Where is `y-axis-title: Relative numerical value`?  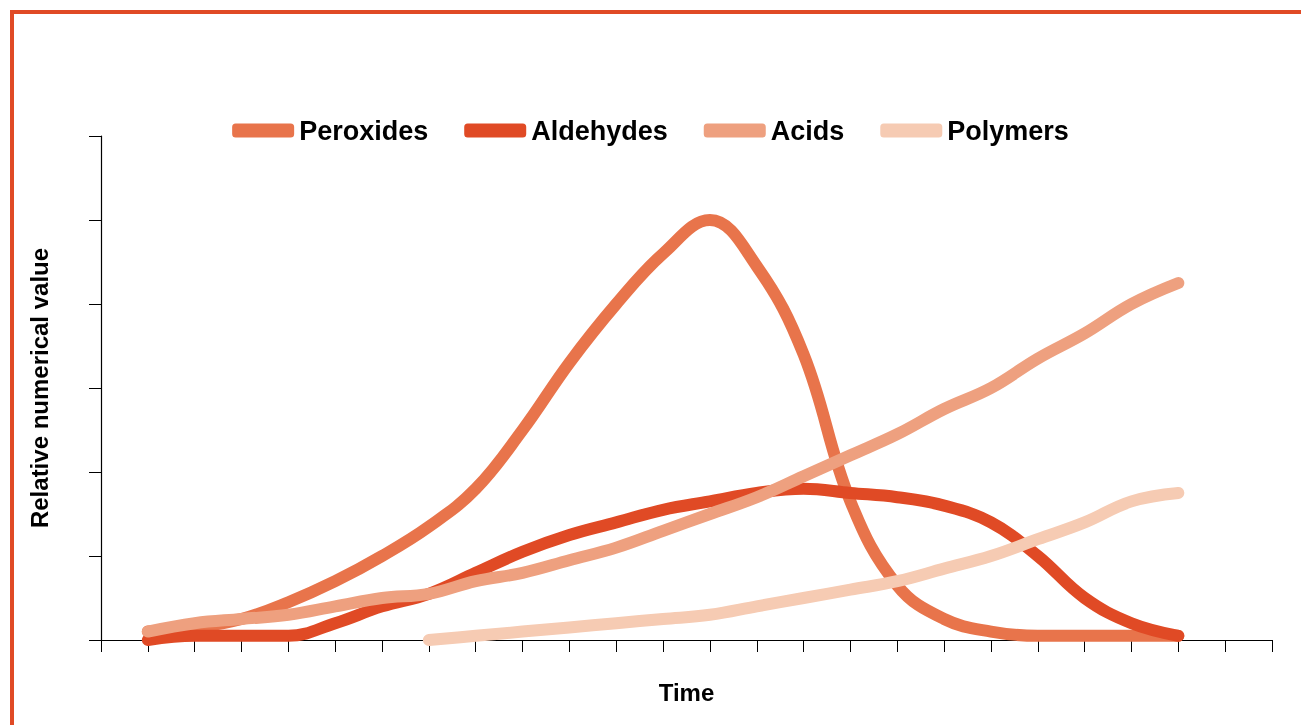
y-axis-title: Relative numerical value is located at coordinates (39, 388).